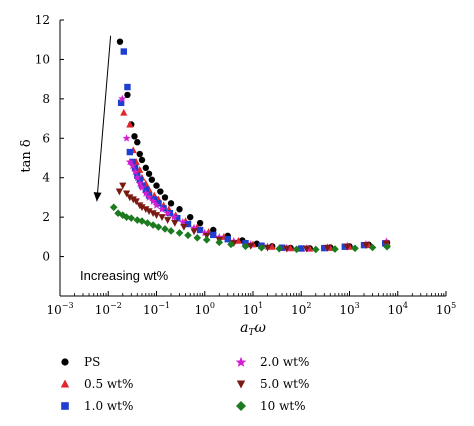 The image size is (474, 426). Describe the element at coordinates (241, 384) in the screenshot. I see `legend-marker-triangle-down` at that location.